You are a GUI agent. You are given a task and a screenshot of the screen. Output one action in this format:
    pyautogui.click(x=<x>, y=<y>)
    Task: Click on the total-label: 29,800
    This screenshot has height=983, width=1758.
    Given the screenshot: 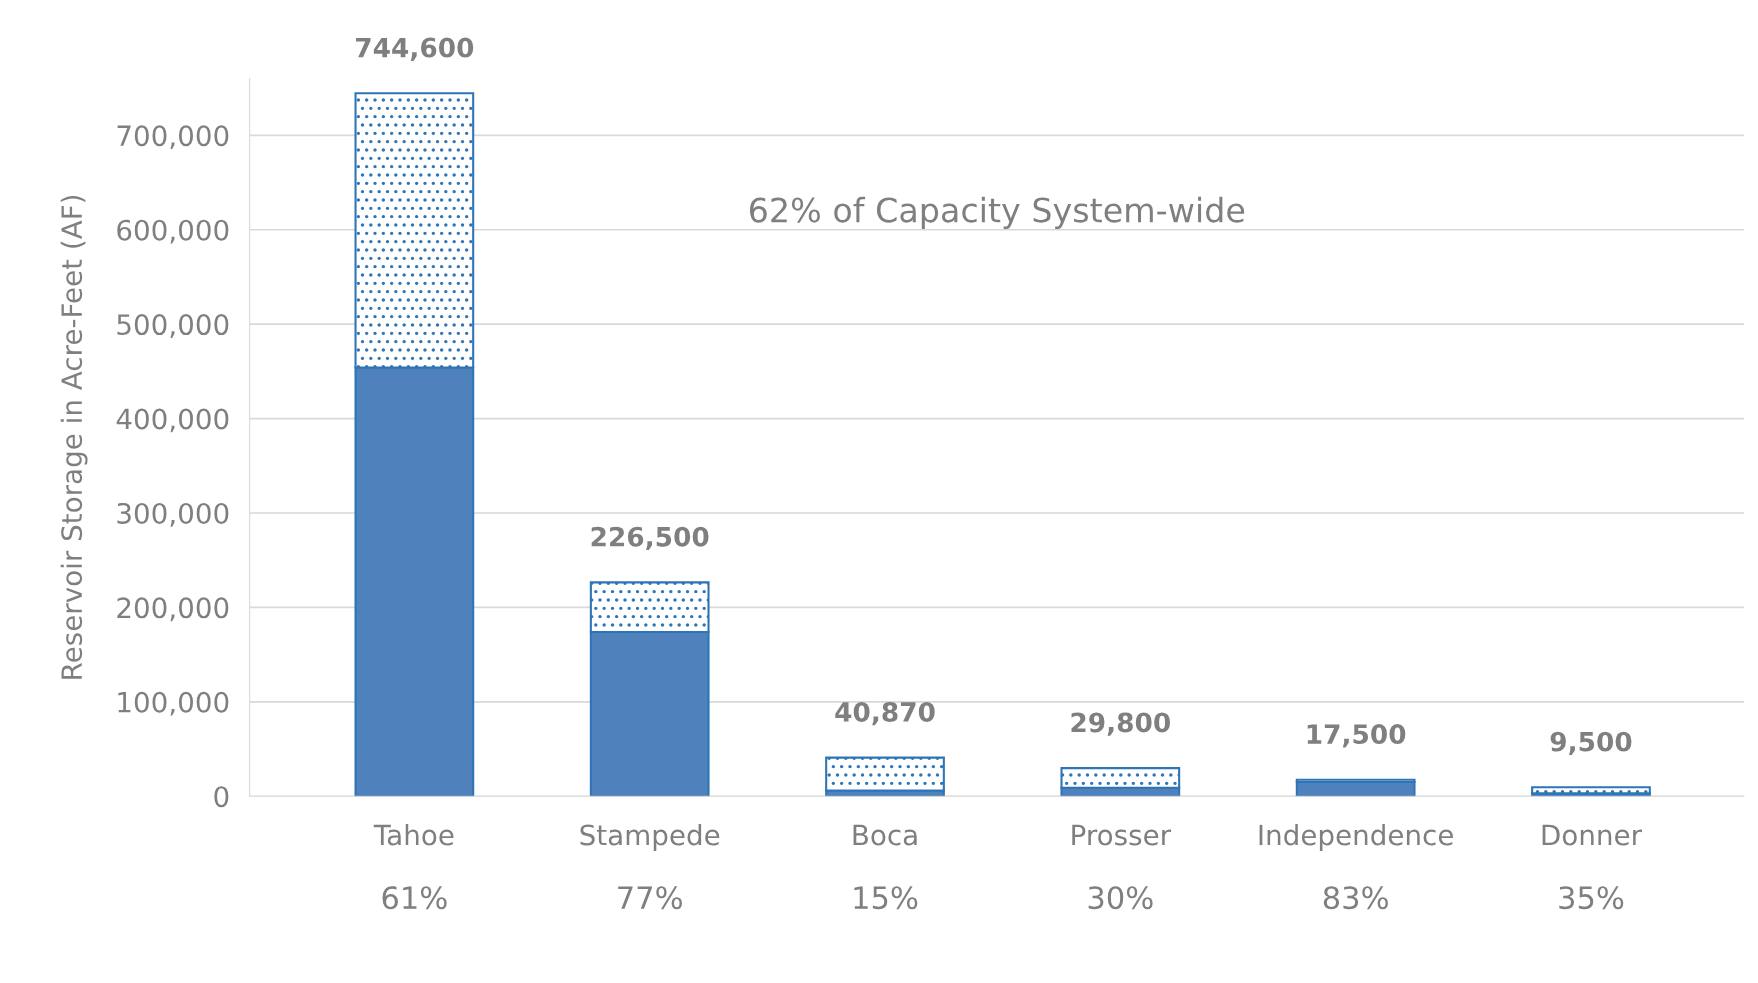 What is the action you would take?
    pyautogui.click(x=1120, y=724)
    